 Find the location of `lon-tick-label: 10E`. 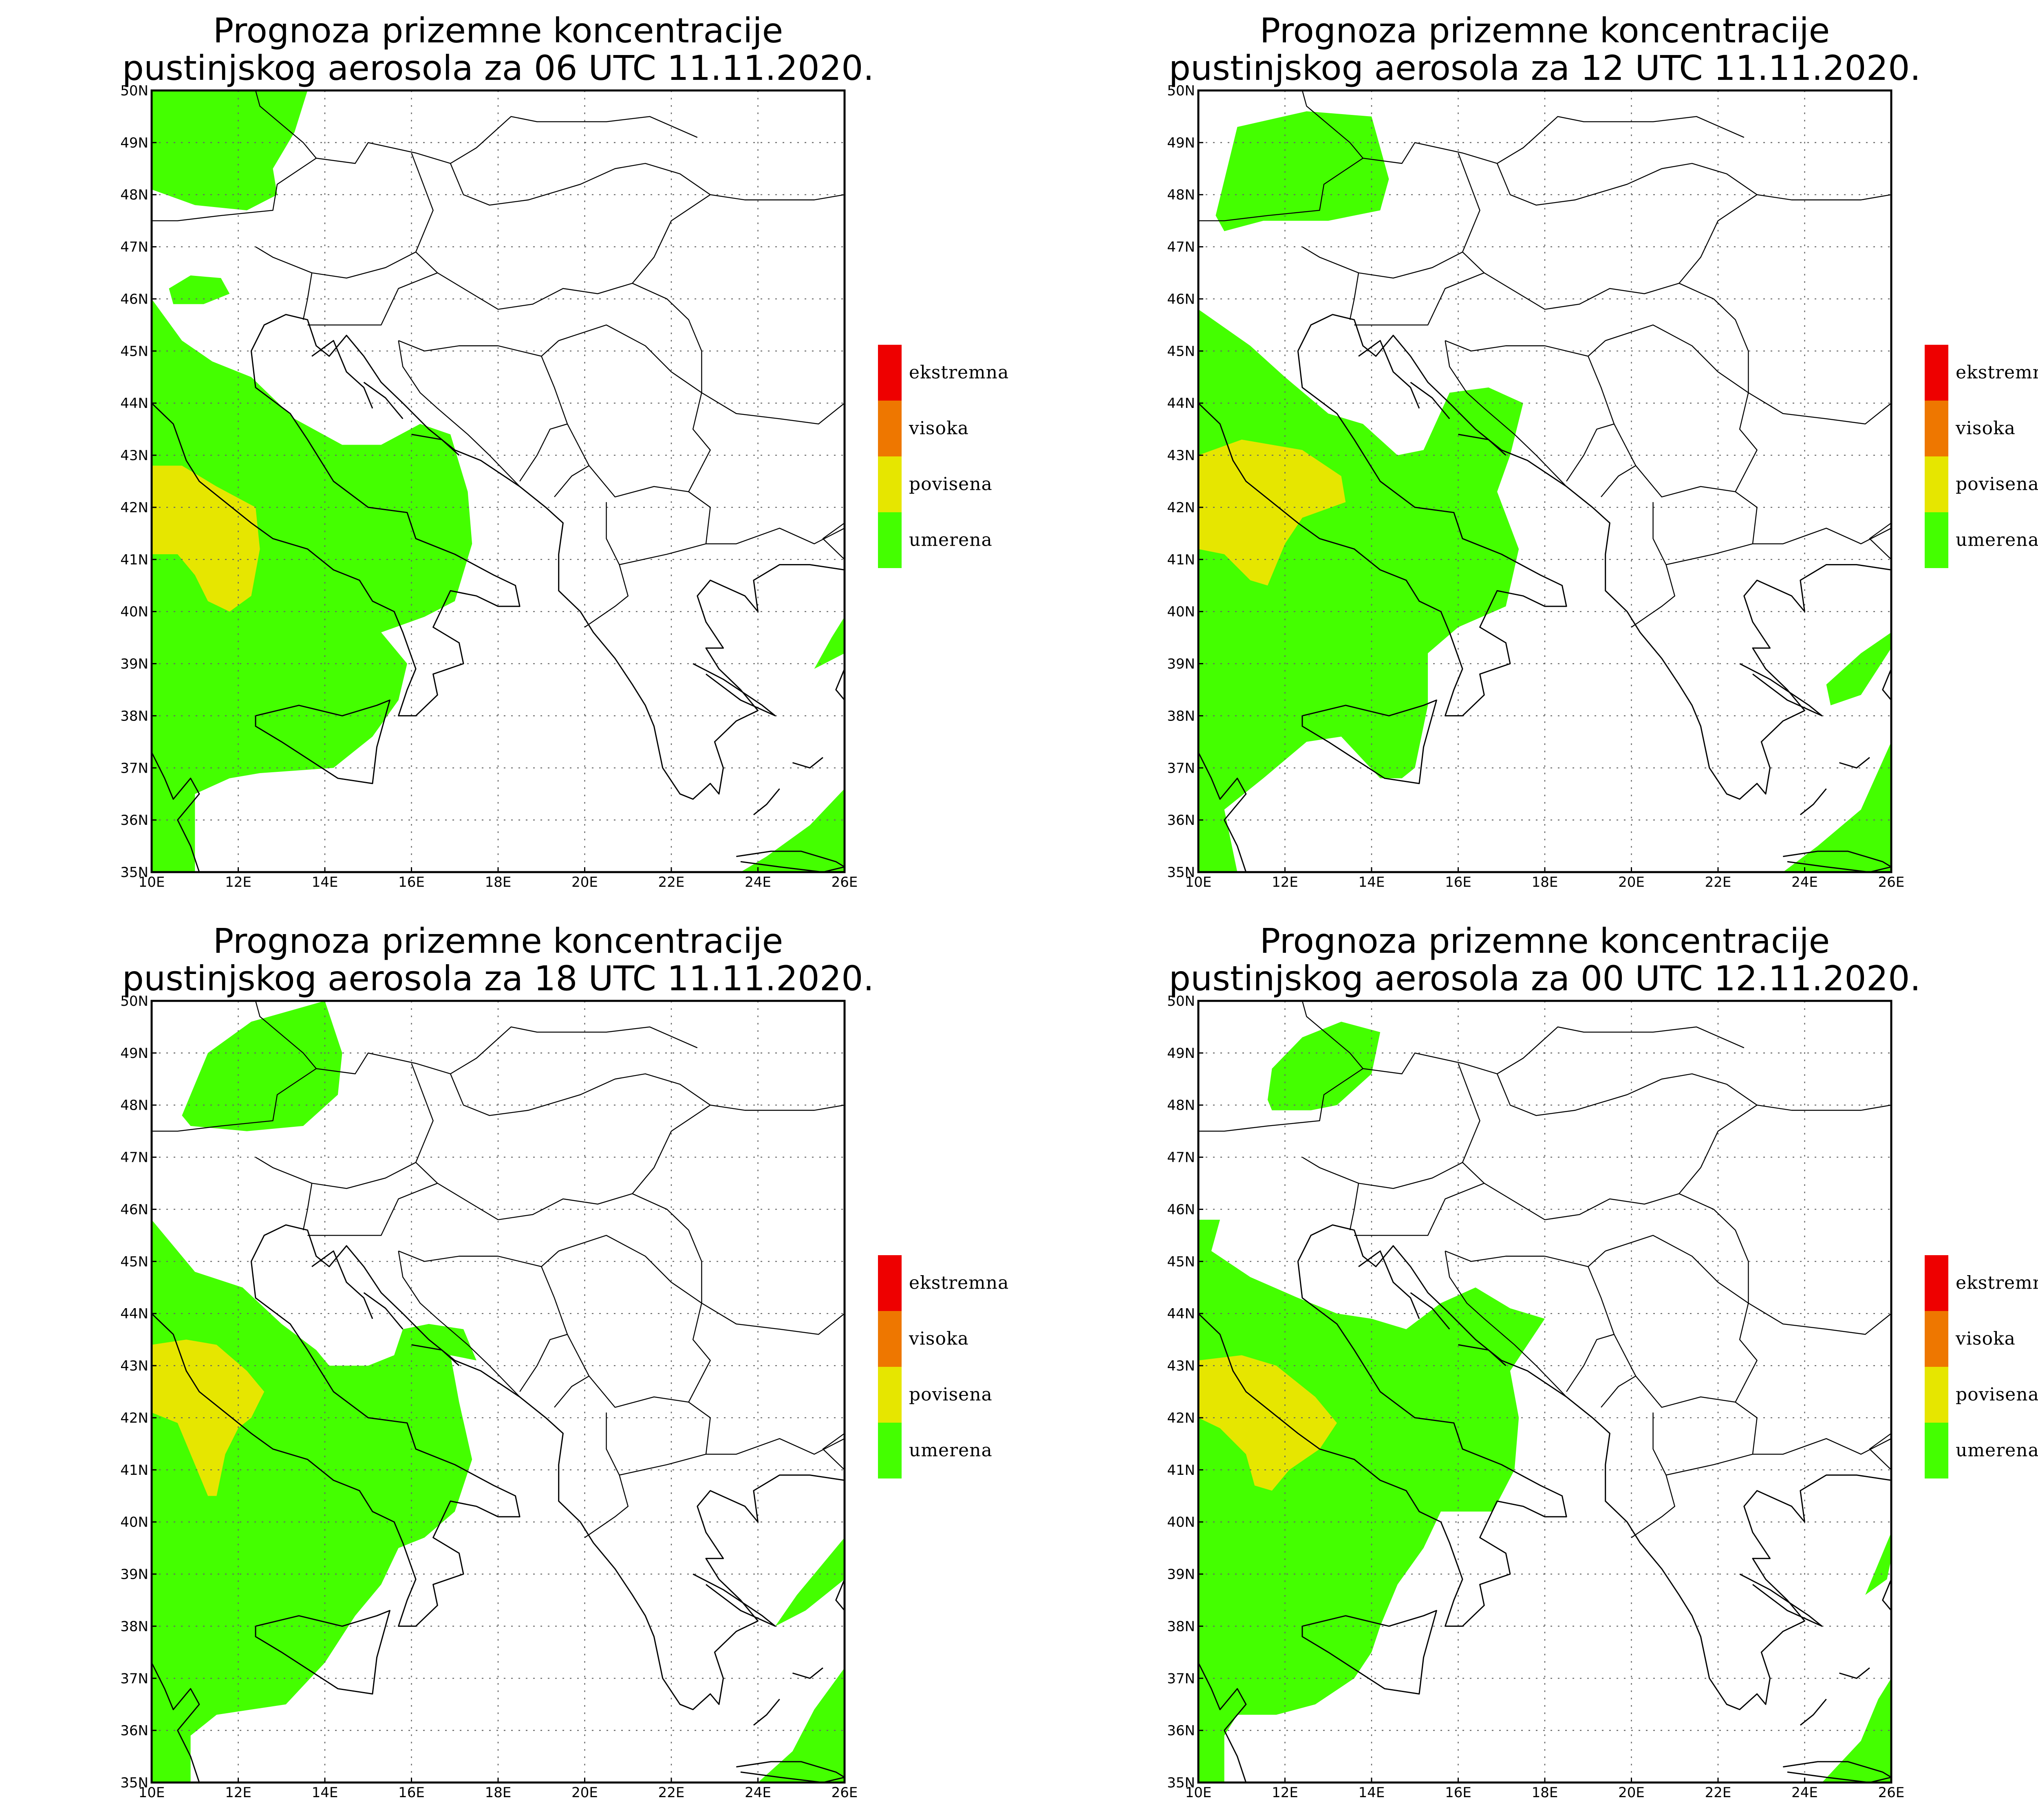

lon-tick-label: 10E is located at coordinates (152, 882).